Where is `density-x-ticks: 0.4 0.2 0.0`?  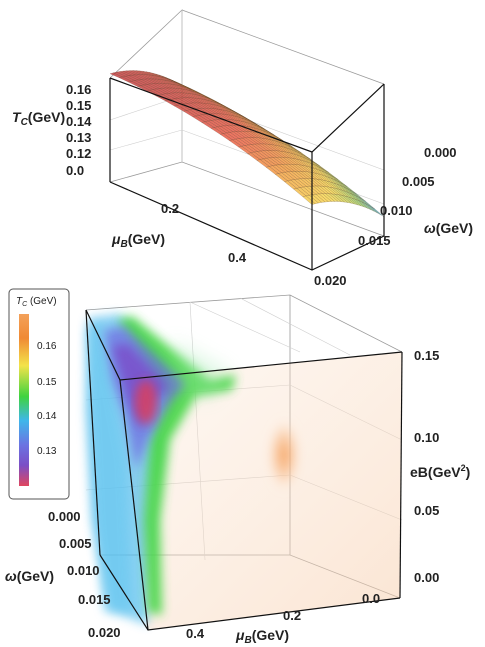
density-x-ticks: 0.4 0.2 0.0 is located at coordinates (283, 616).